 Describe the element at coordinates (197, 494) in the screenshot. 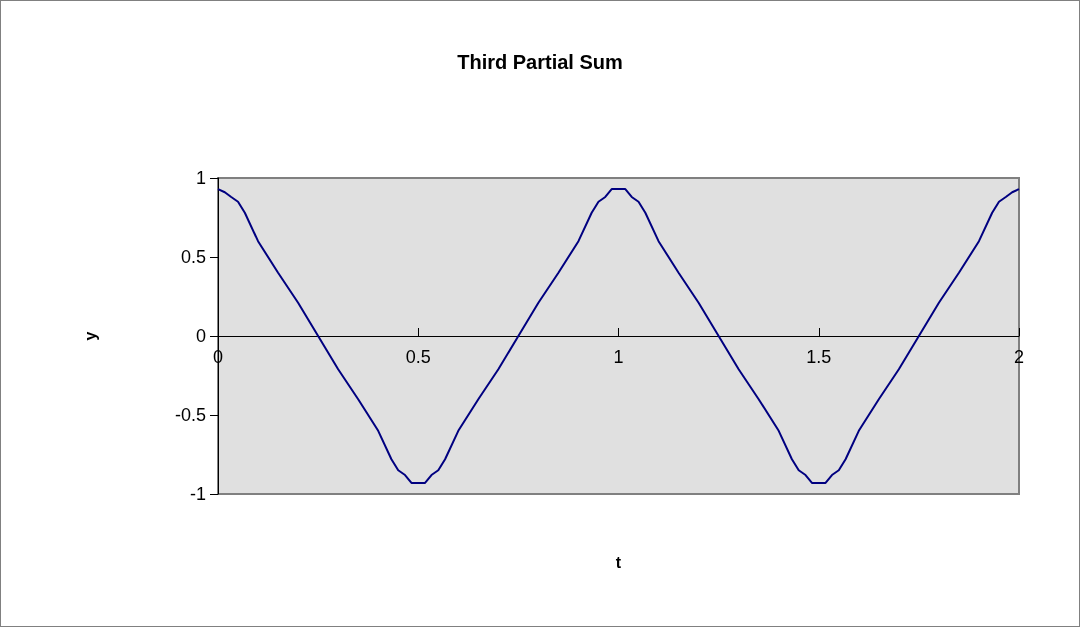

I see `y-tick-label: -1` at that location.